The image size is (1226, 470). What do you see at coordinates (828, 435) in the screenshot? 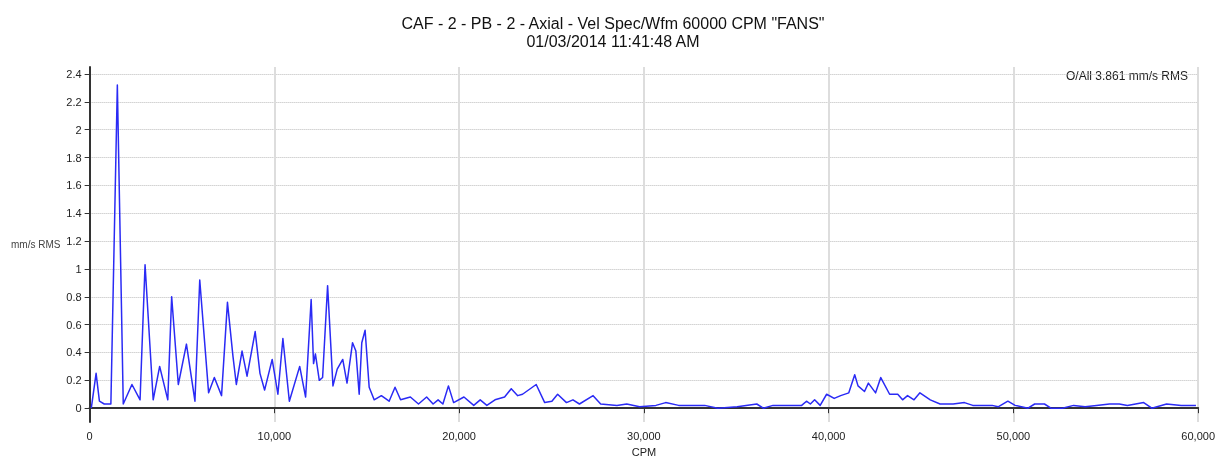
I see `x-tick-label: 40,000` at bounding box center [828, 435].